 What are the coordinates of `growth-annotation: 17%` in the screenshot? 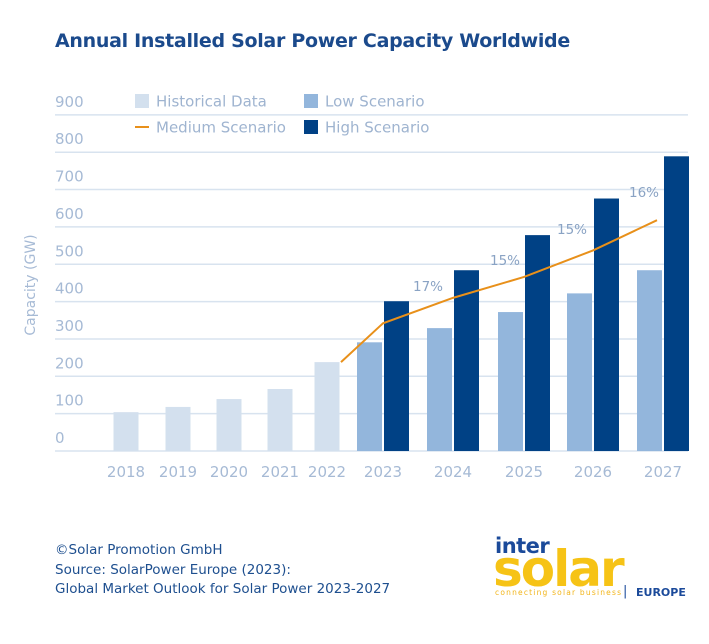 It's located at (428, 287).